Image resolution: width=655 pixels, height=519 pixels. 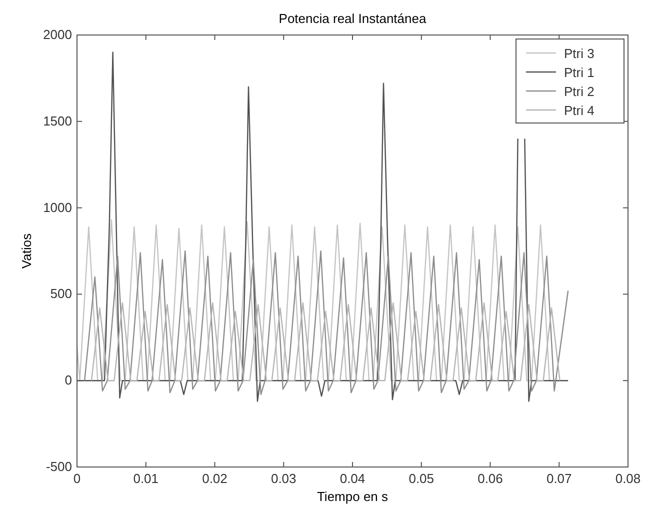 I want to click on x-axis-title: Tiempo en s, so click(x=352, y=496).